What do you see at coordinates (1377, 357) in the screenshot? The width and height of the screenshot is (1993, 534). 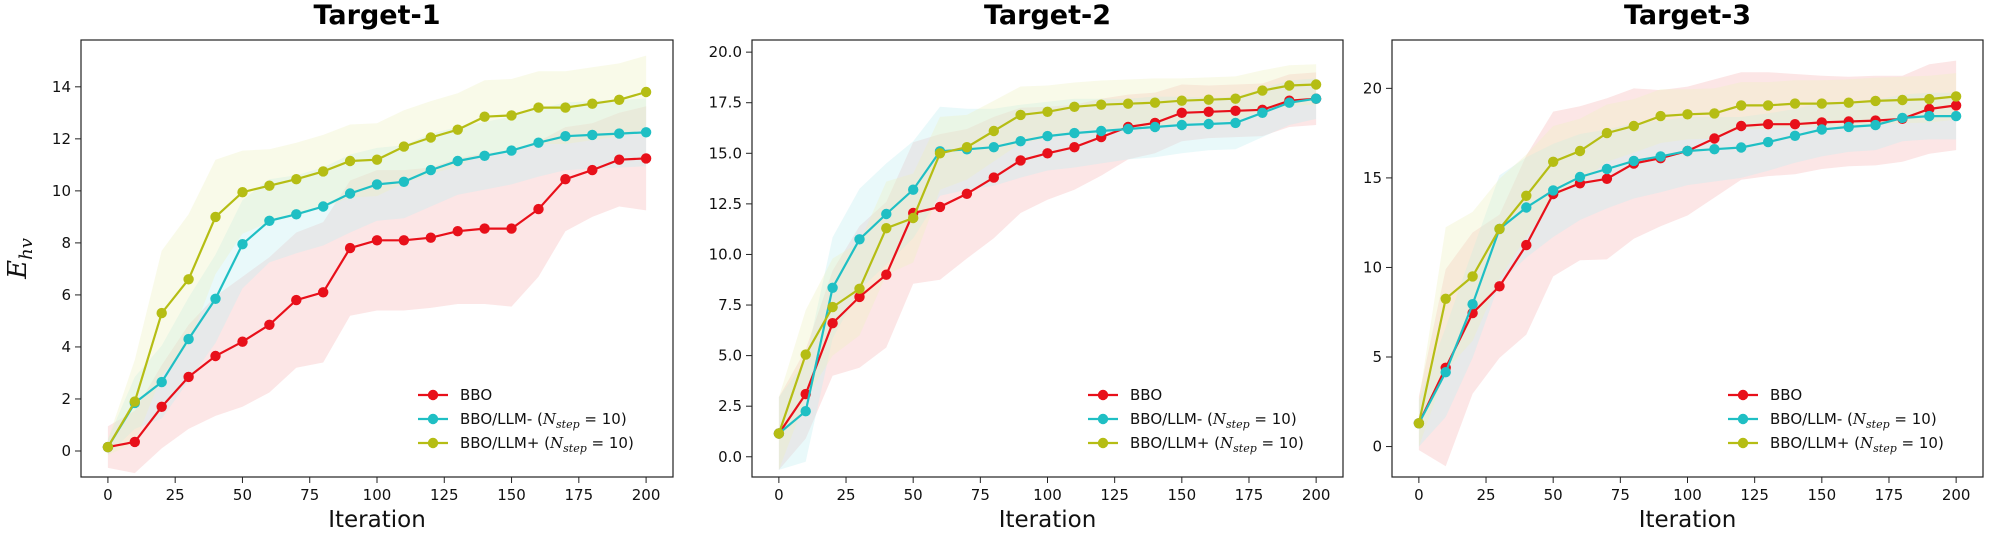 I see `y-tick-label: 5` at bounding box center [1377, 357].